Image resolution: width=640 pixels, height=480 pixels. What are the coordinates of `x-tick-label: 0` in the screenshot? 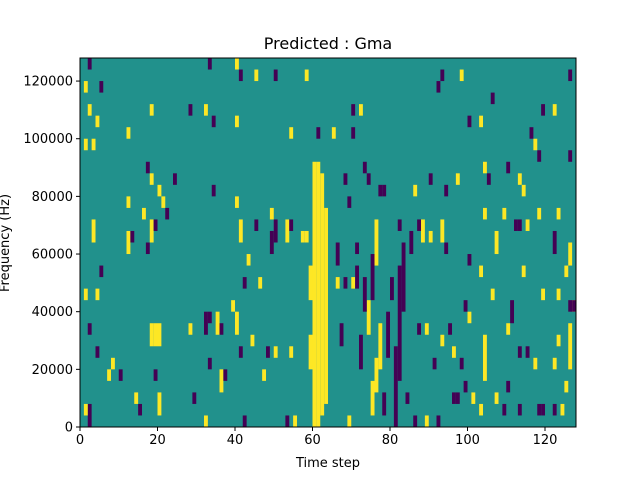 It's located at (80, 440).